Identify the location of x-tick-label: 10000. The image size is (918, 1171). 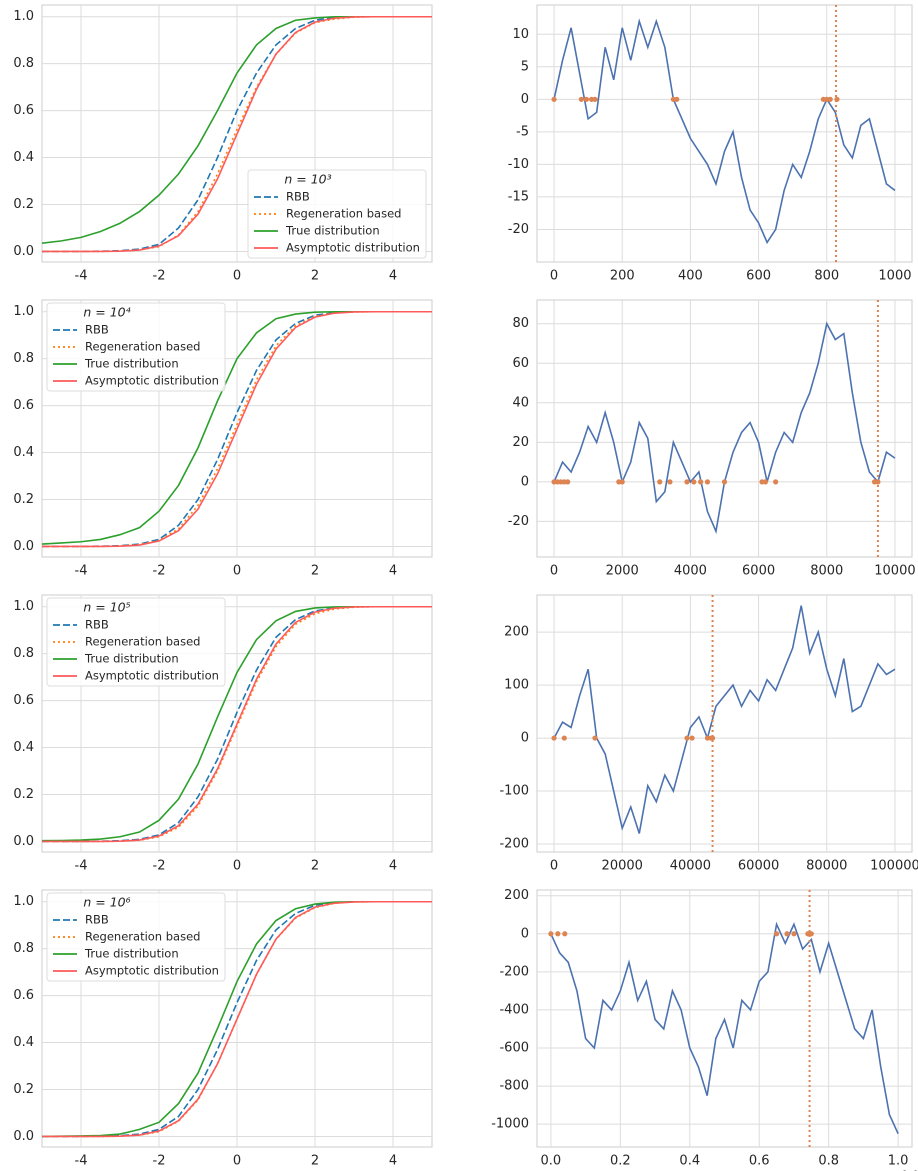
(894, 571).